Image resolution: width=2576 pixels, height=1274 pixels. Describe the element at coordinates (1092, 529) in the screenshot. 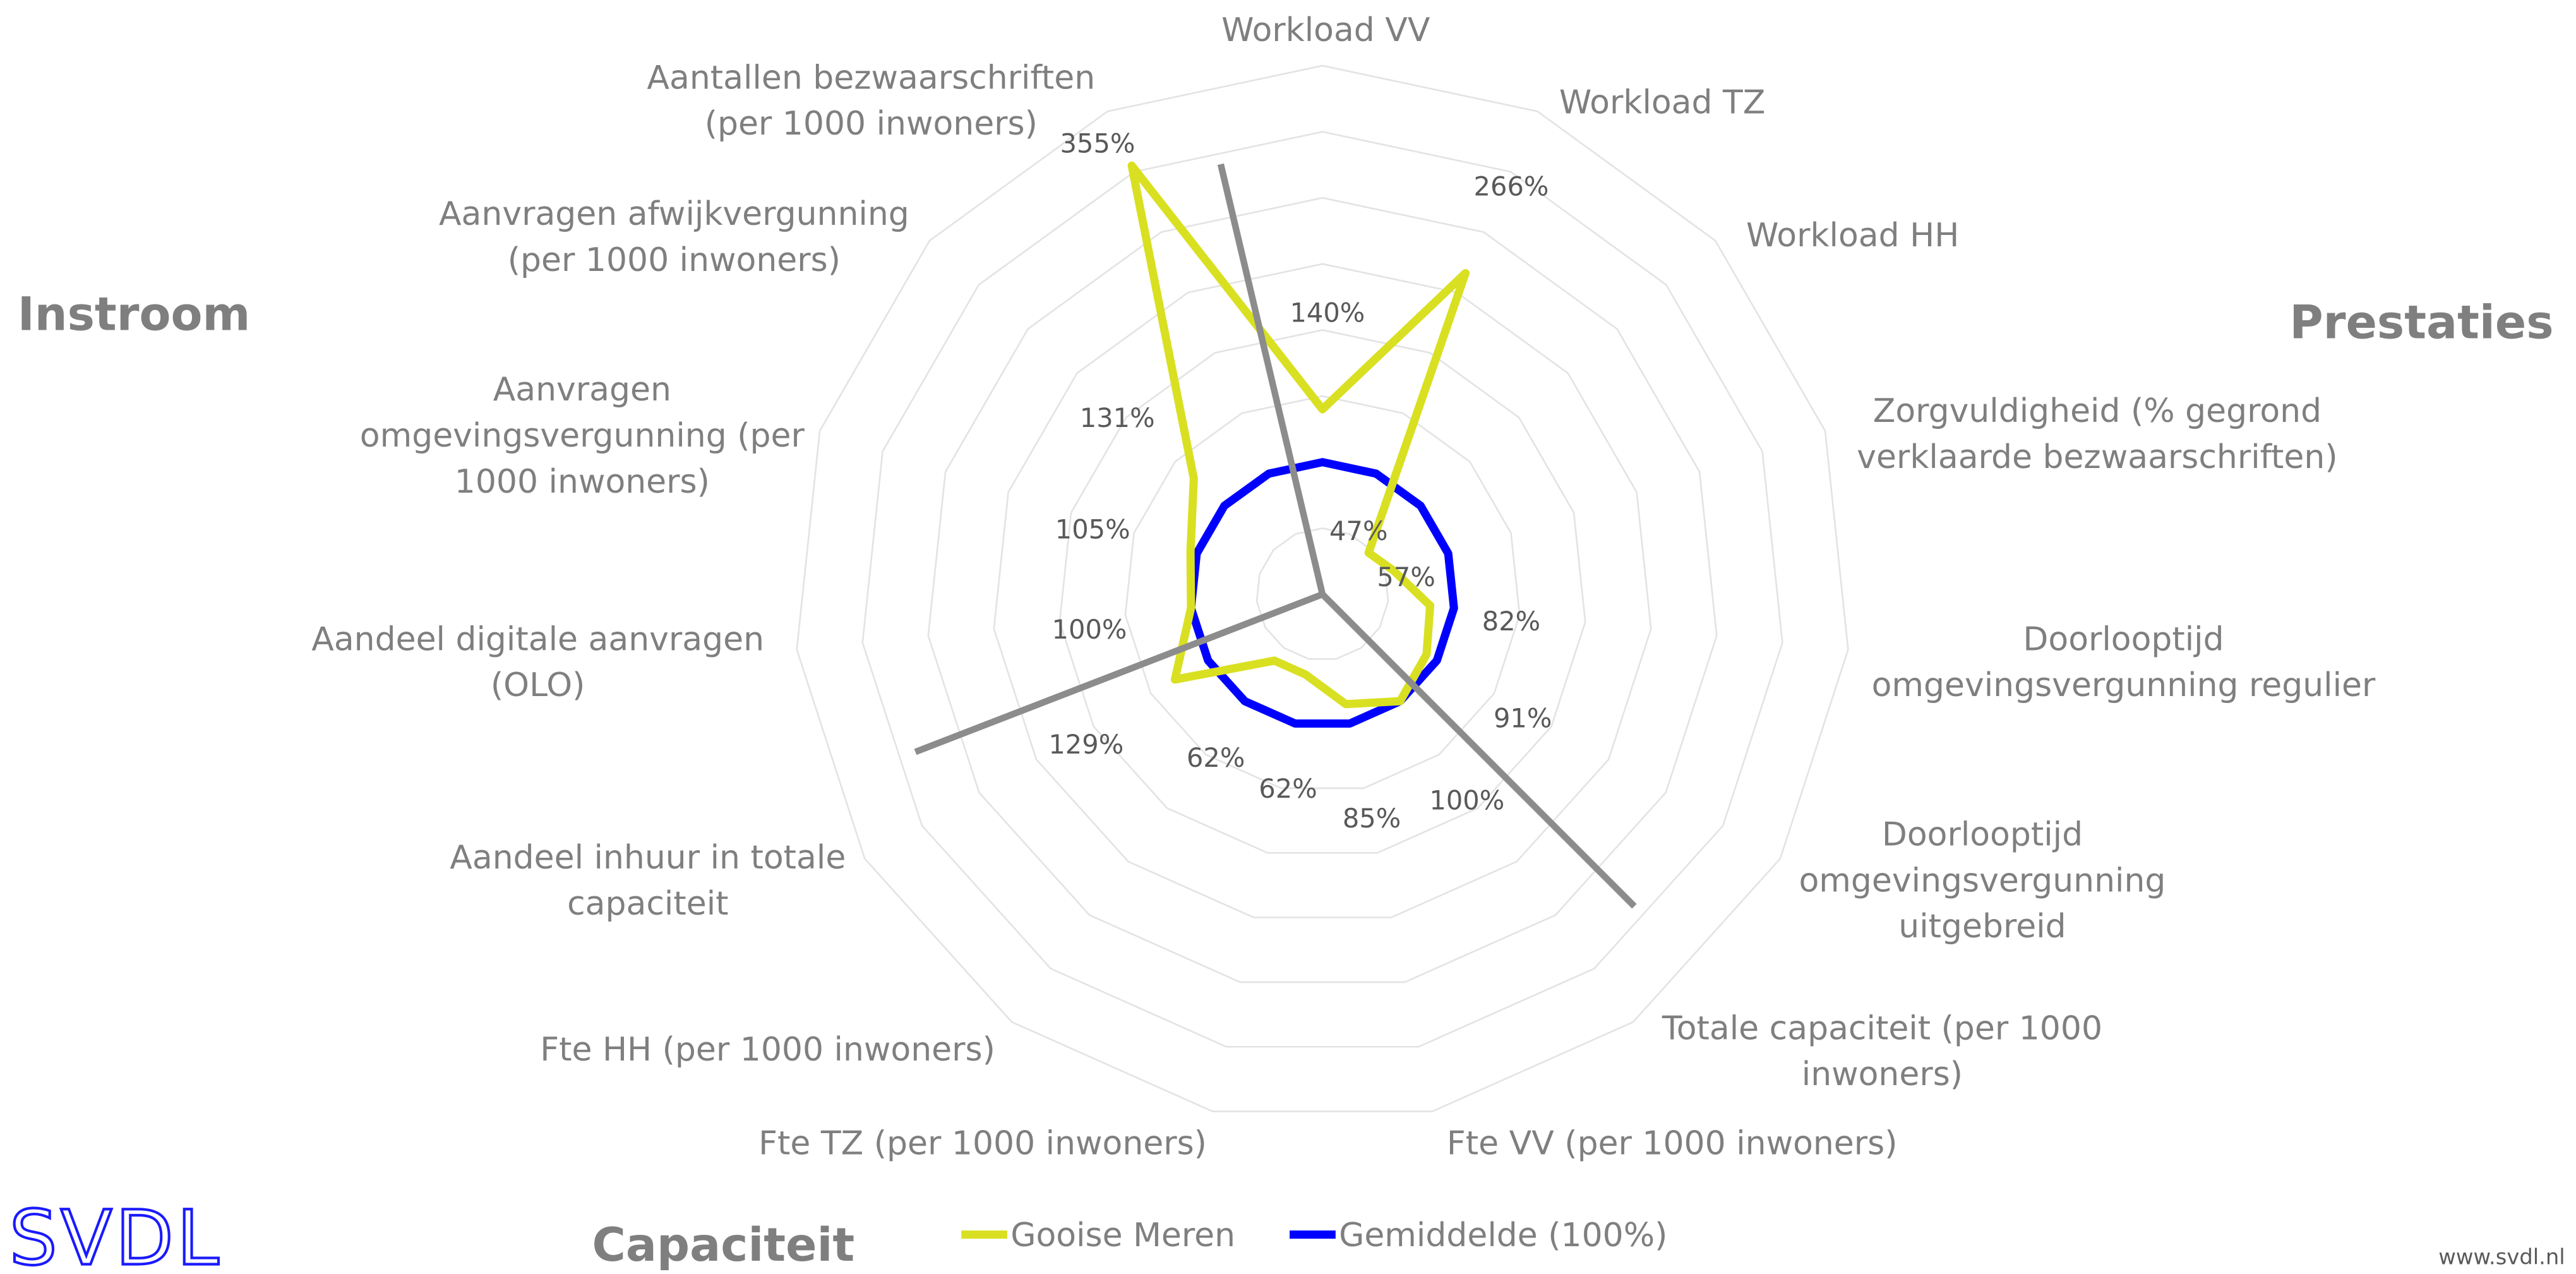

I see `data-label: 105%` at that location.